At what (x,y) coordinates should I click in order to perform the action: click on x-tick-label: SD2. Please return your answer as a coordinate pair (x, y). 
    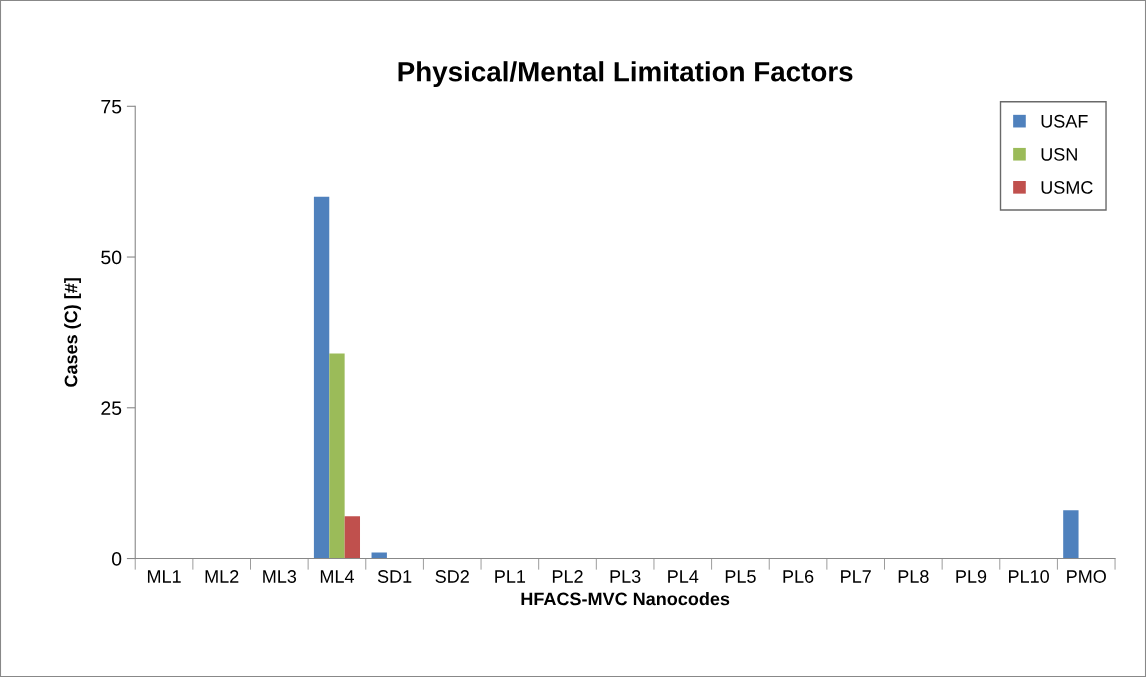
    Looking at the image, I should click on (452, 576).